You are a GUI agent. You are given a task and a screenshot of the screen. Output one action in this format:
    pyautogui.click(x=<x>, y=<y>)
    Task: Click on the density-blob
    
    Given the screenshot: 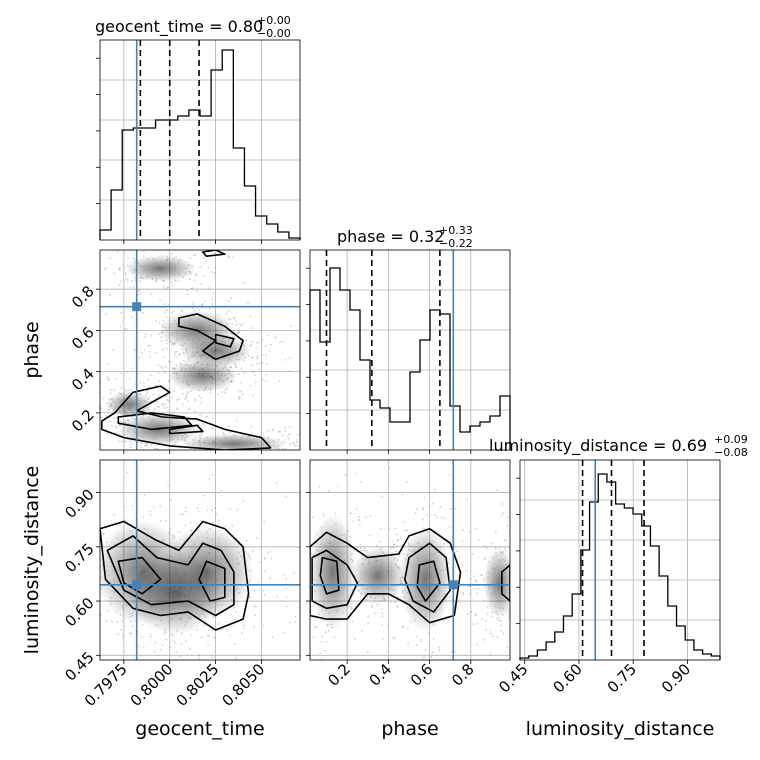 What is the action you would take?
    pyautogui.click(x=175, y=594)
    